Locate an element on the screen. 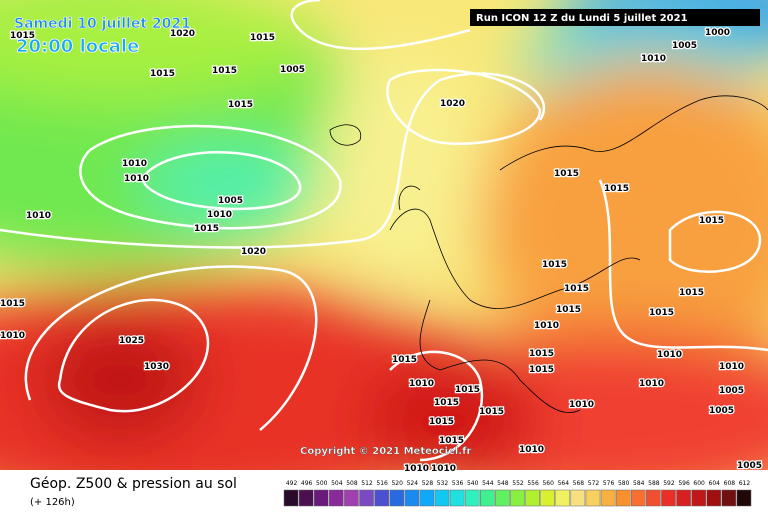 The width and height of the screenshot is (768, 516). colorbar-label: 504 is located at coordinates (337, 483).